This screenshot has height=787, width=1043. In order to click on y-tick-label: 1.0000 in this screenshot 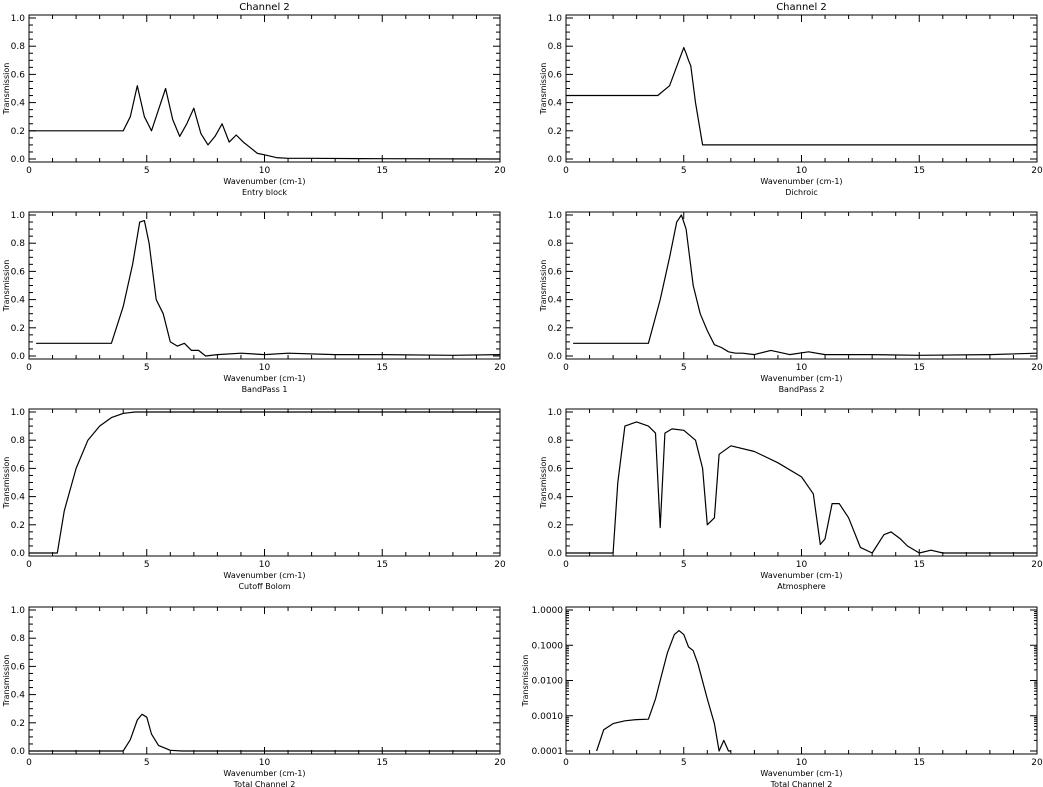, I will do `click(548, 611)`.